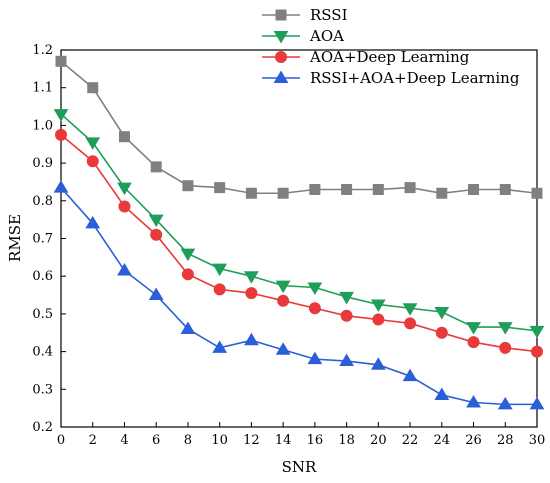 This screenshot has width=550, height=483. I want to click on x-tick-label: 28, so click(505, 440).